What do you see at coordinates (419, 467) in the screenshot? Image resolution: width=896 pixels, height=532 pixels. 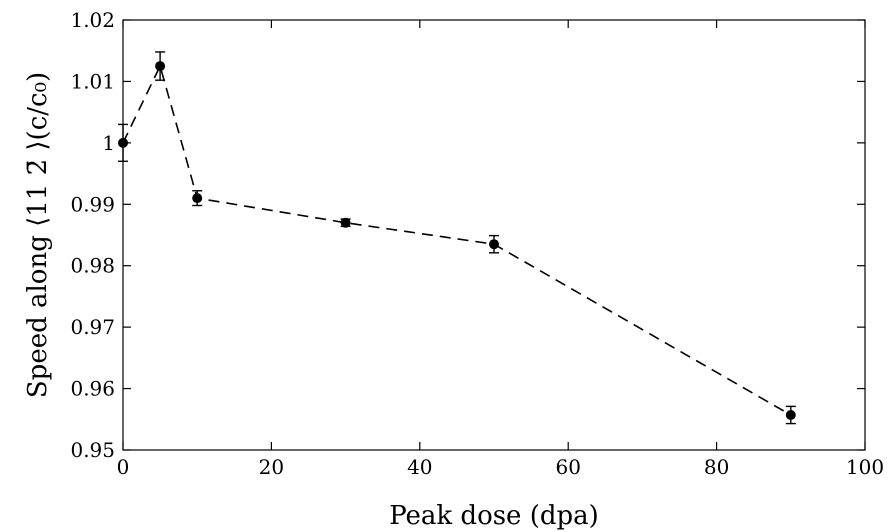 I see `x-tick-label: 40` at bounding box center [419, 467].